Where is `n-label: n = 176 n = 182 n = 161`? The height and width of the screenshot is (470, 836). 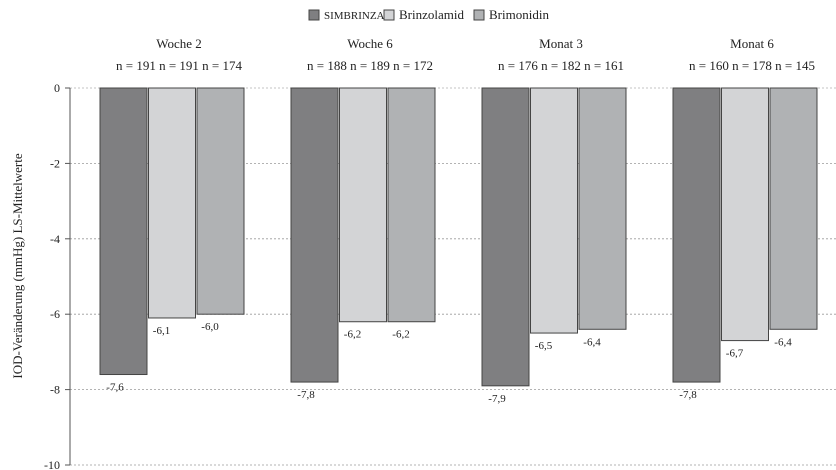
n-label: n = 176 n = 182 n = 161 is located at coordinates (561, 65).